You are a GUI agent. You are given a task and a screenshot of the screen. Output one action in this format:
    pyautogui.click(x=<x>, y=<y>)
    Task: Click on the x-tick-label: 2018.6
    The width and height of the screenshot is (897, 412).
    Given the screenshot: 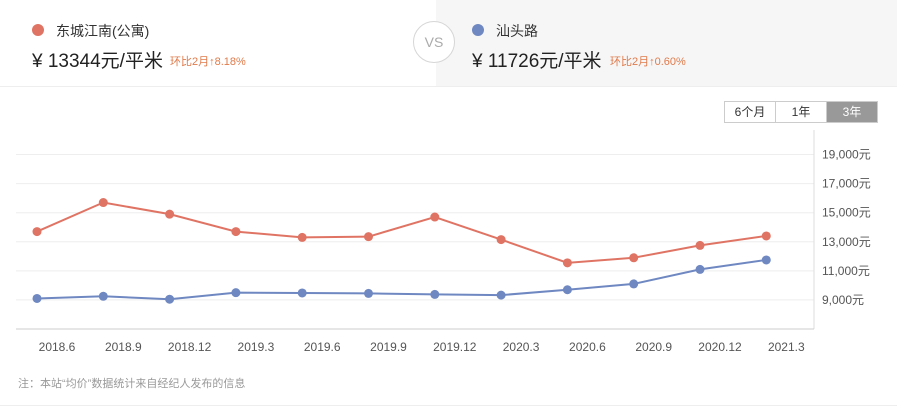 What is the action you would take?
    pyautogui.click(x=57, y=347)
    